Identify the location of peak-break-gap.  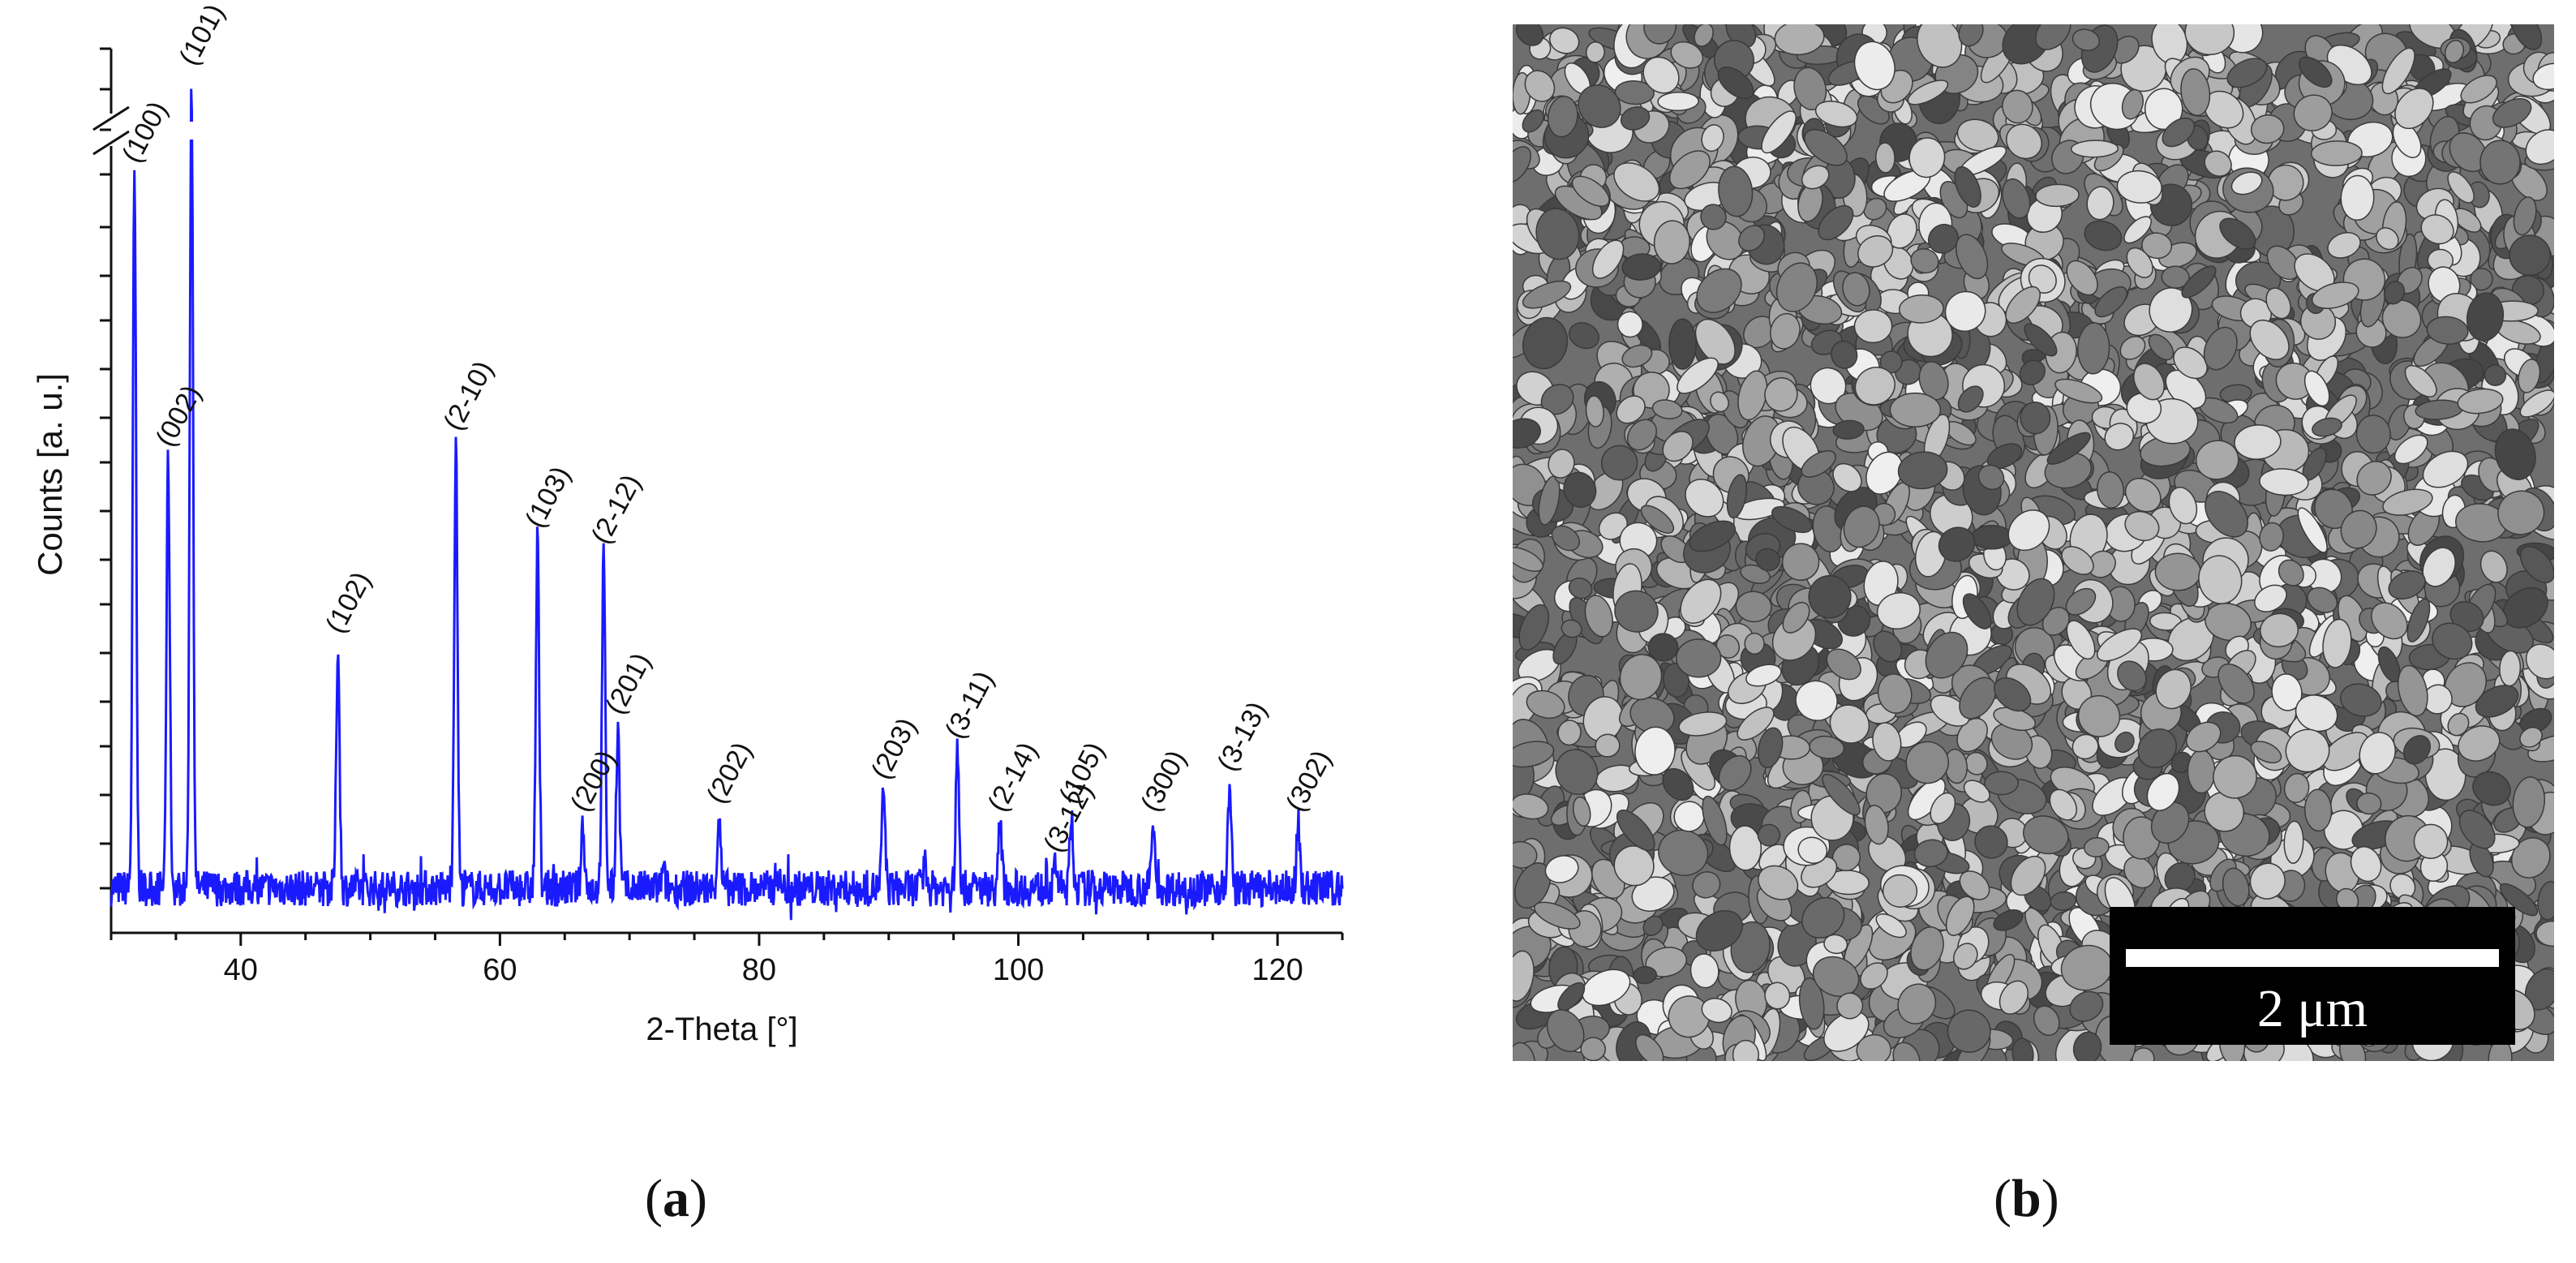
(192, 131).